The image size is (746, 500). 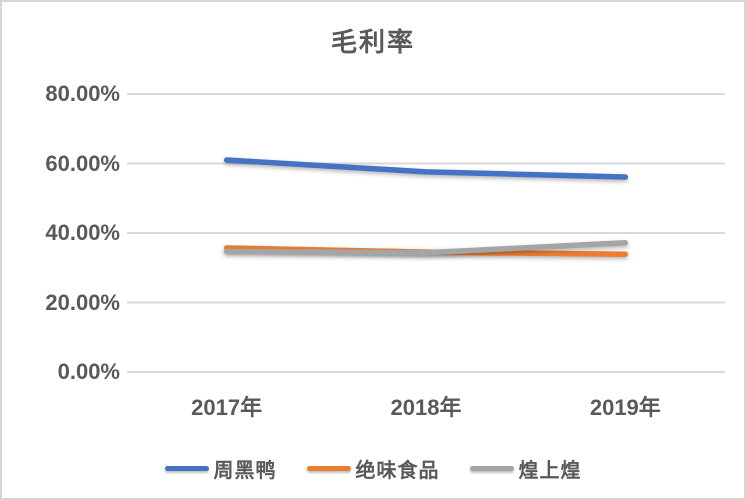 I want to click on y-tick-label: 80.00%, so click(x=82, y=93).